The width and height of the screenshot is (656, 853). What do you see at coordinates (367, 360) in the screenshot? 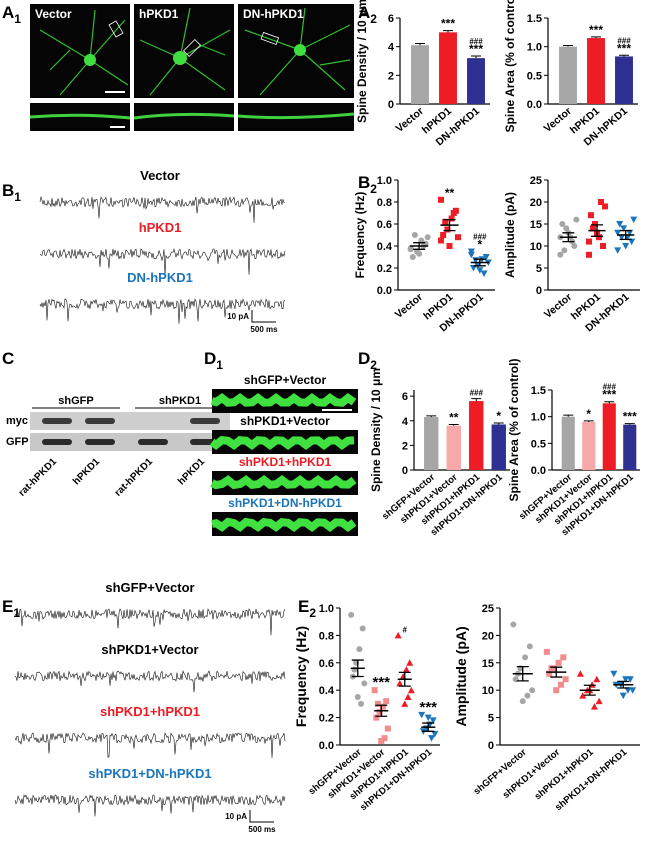
I see `panel-label: D2` at bounding box center [367, 360].